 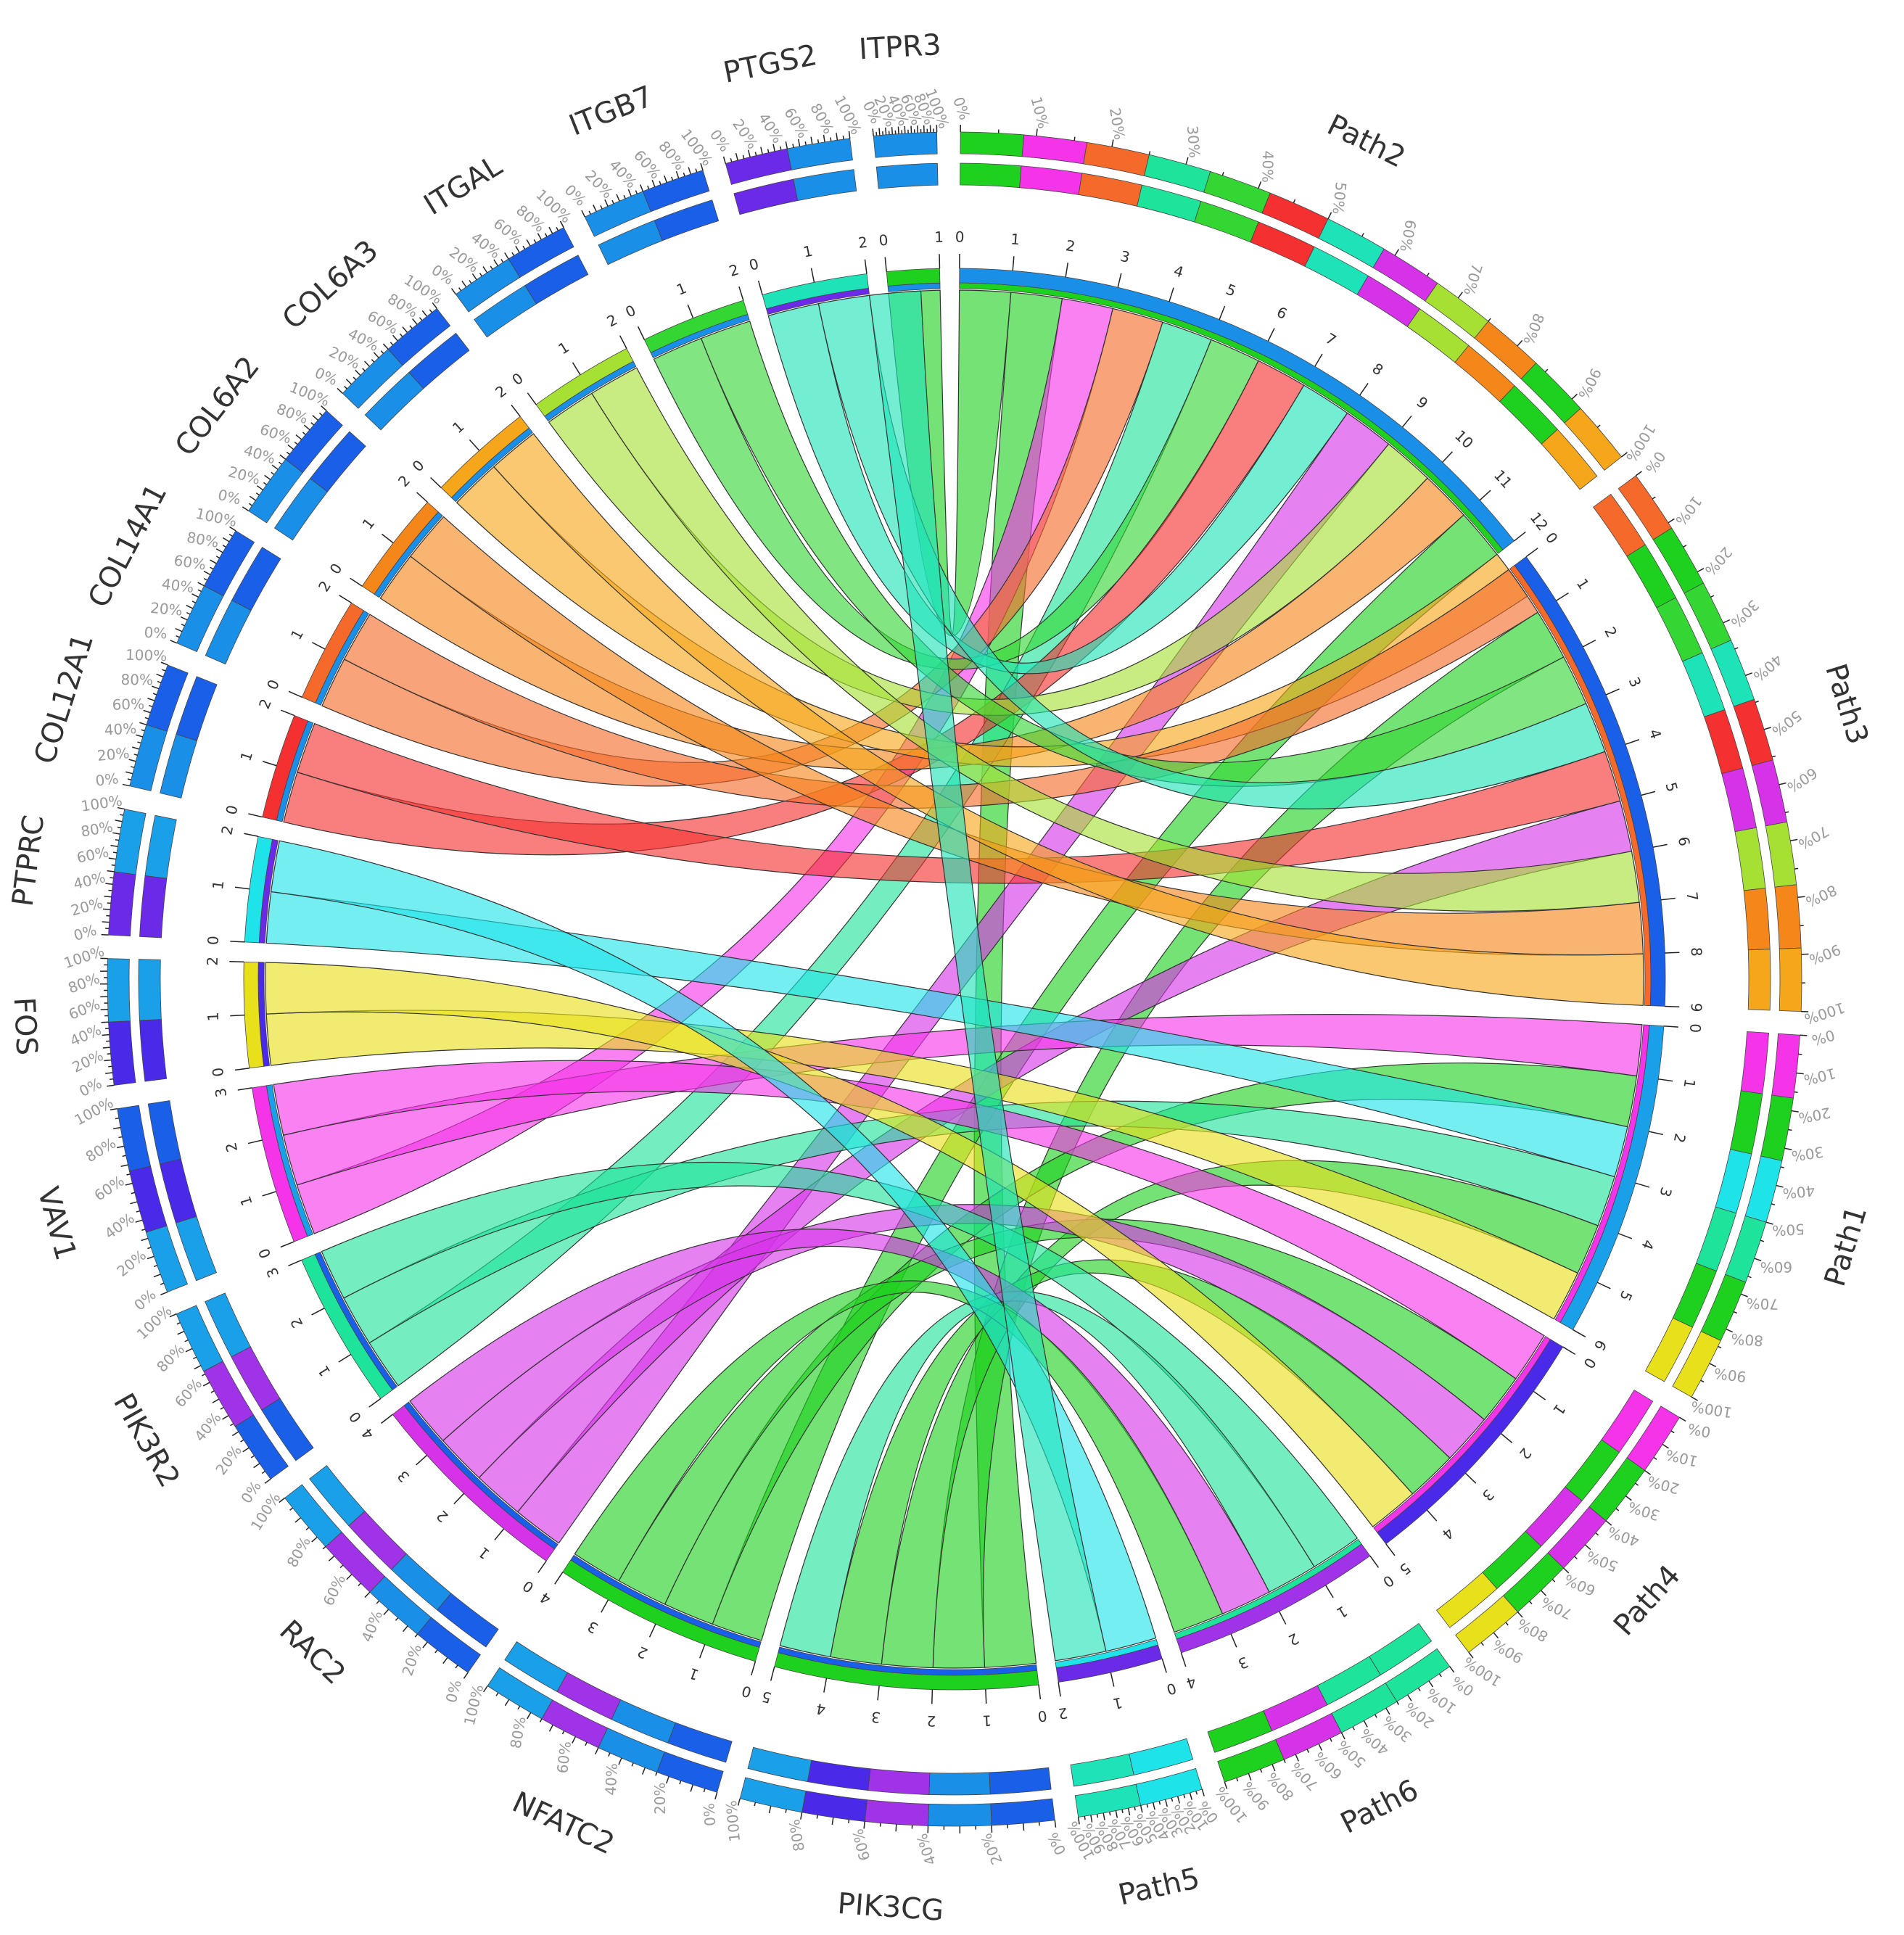 What do you see at coordinates (474, 1705) in the screenshot?
I see `percent-label: 100%` at bounding box center [474, 1705].